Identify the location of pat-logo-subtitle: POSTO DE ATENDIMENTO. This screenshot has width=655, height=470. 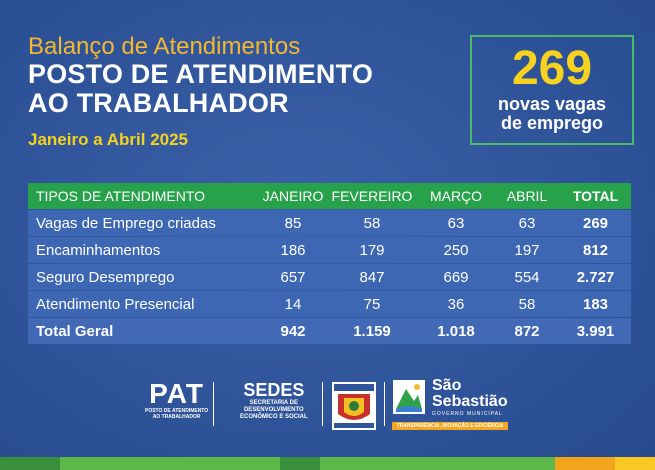
(177, 411).